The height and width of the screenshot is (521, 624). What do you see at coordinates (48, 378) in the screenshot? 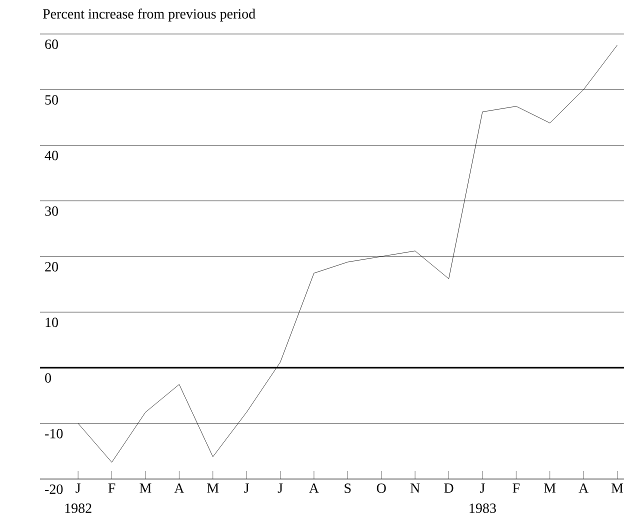
I see `y-tick-label: 0` at bounding box center [48, 378].